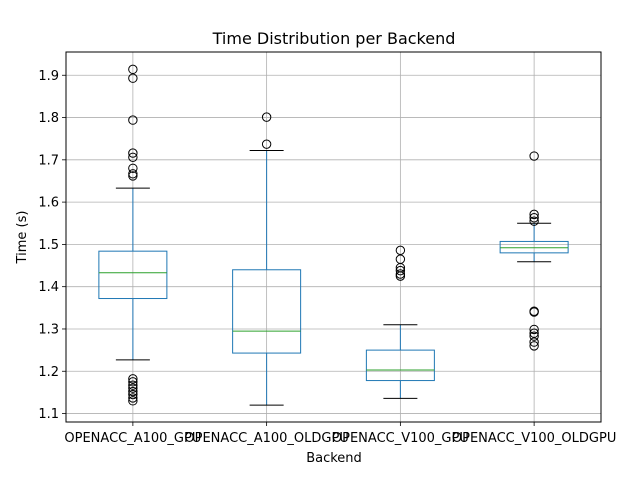 The width and height of the screenshot is (640, 480). I want to click on y-tick-label: 1.6, so click(48, 203).